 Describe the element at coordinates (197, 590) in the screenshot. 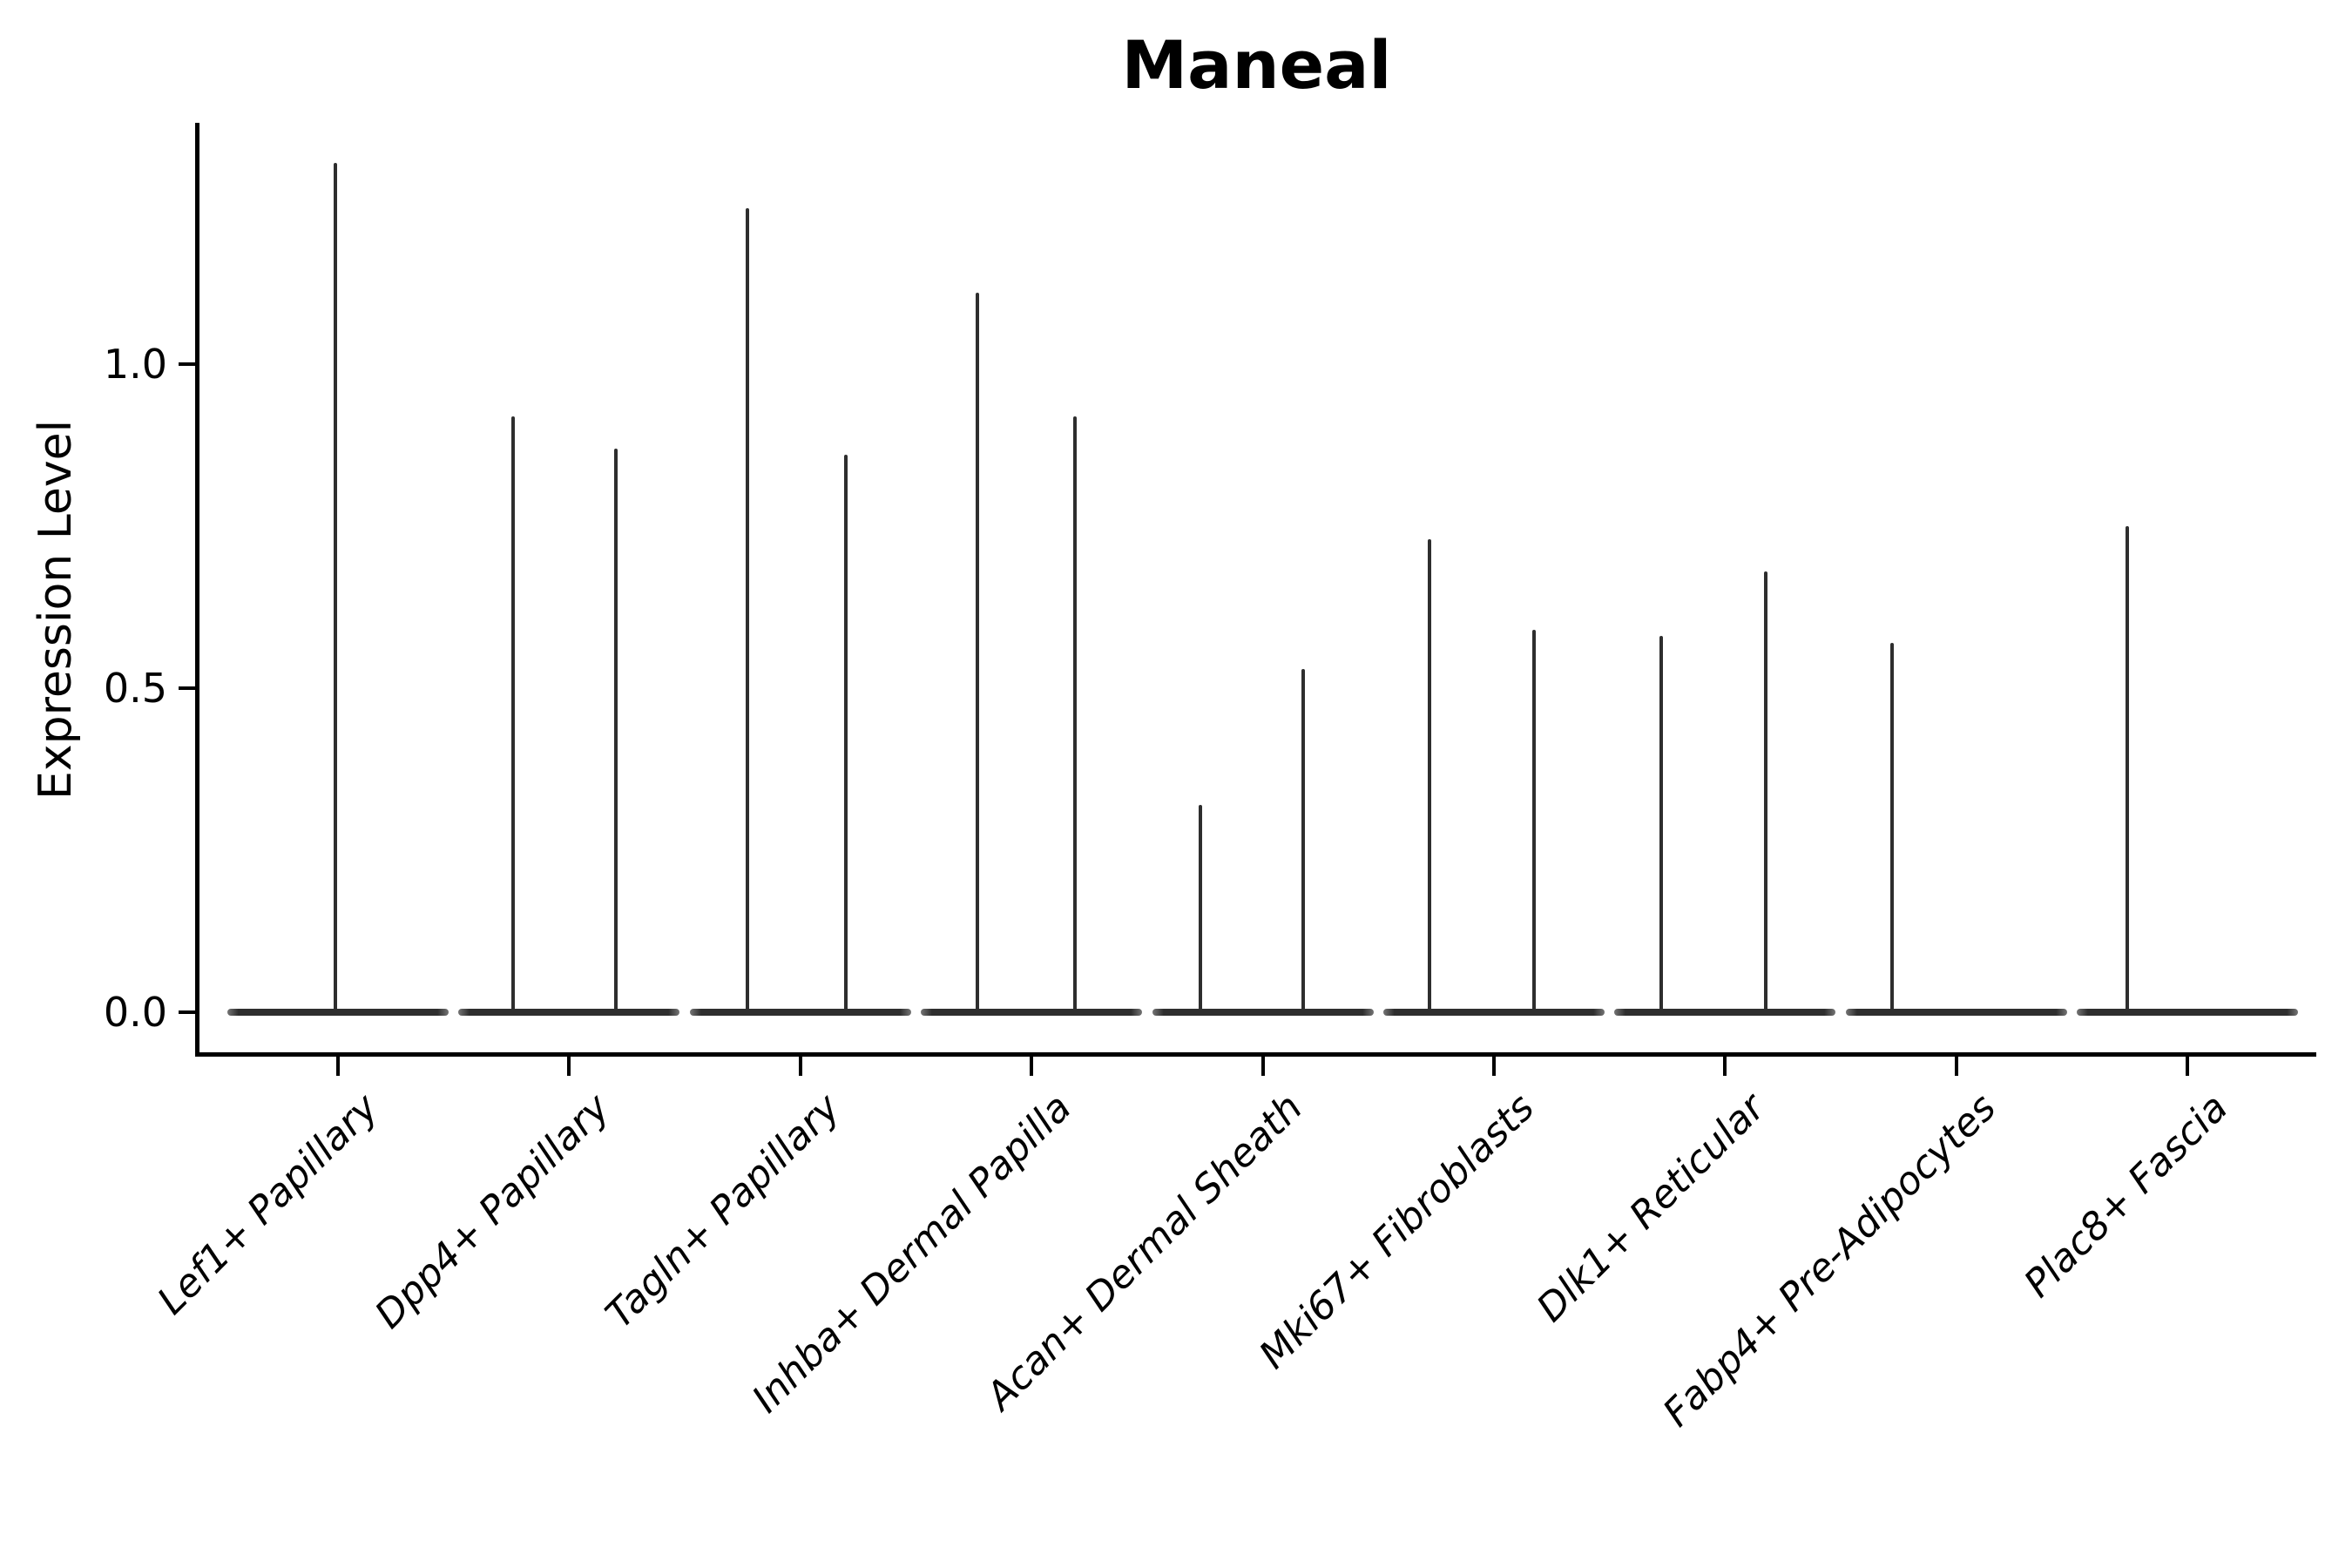

I see `y-axis-spine` at that location.